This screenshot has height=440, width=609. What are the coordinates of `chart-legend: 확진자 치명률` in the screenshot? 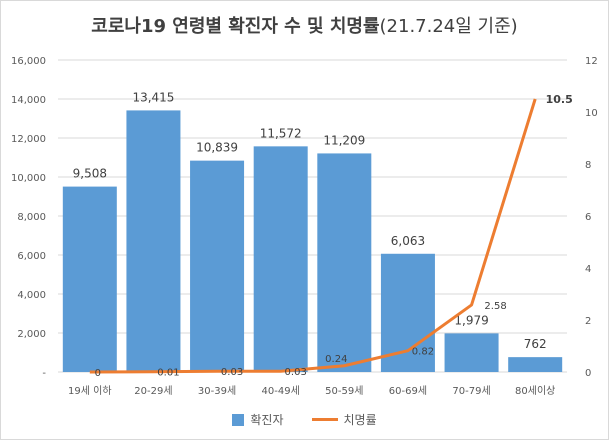 It's located at (304, 419).